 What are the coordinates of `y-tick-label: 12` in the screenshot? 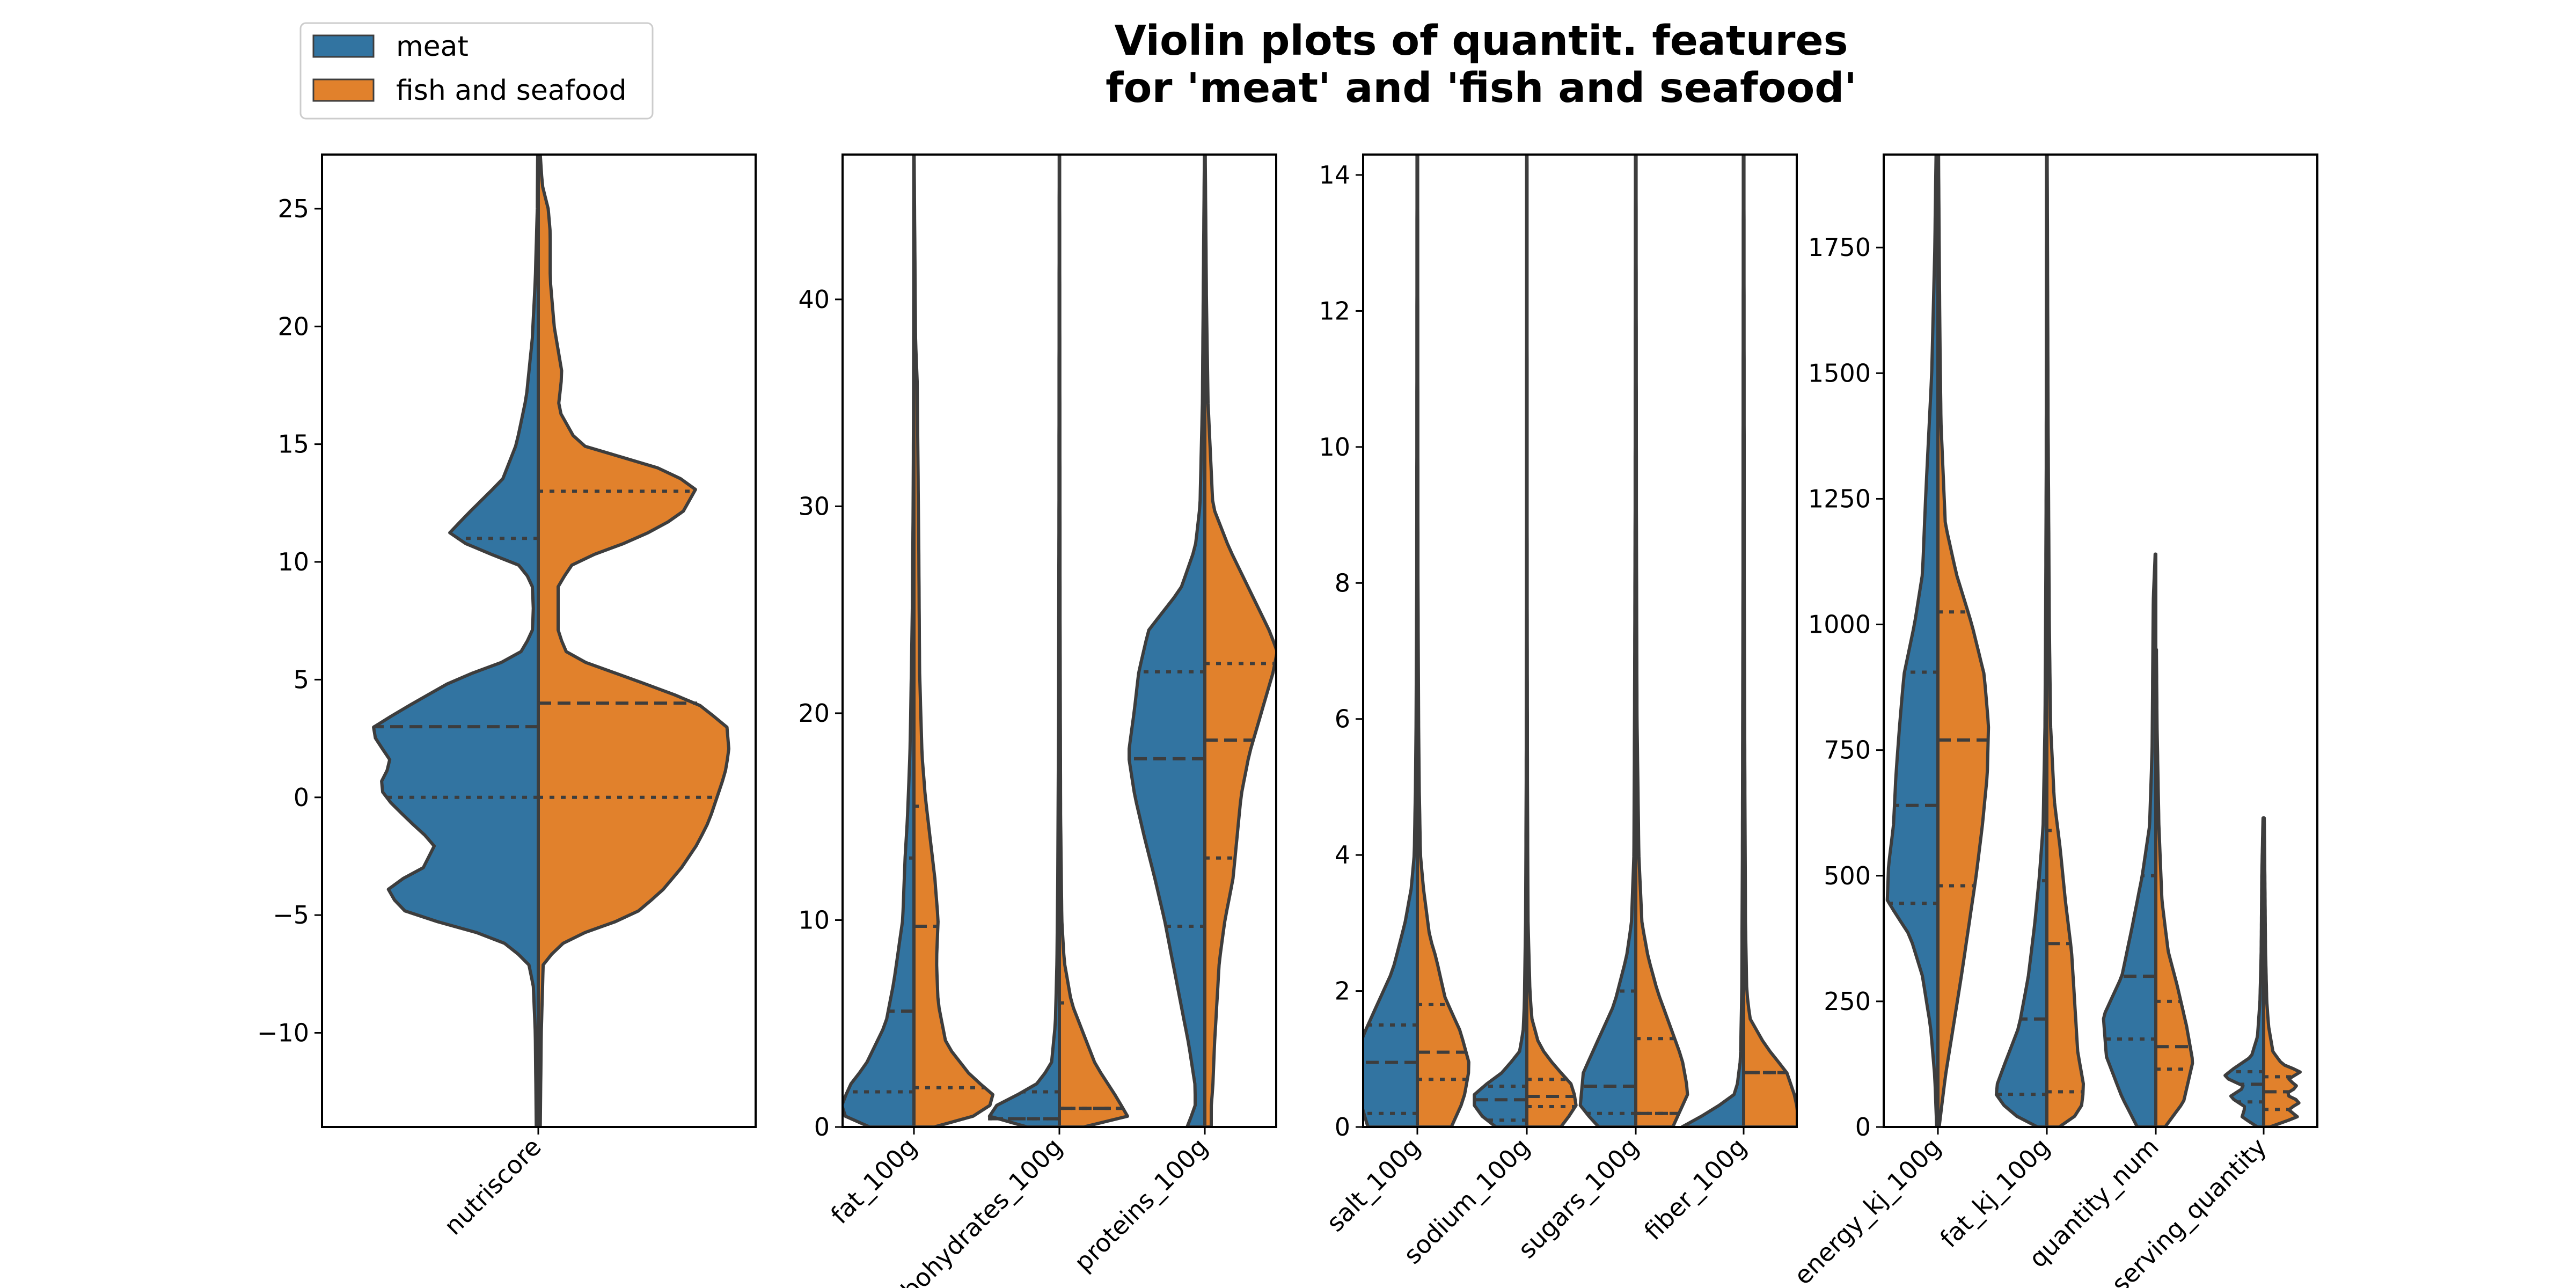 It's located at (1334, 310).